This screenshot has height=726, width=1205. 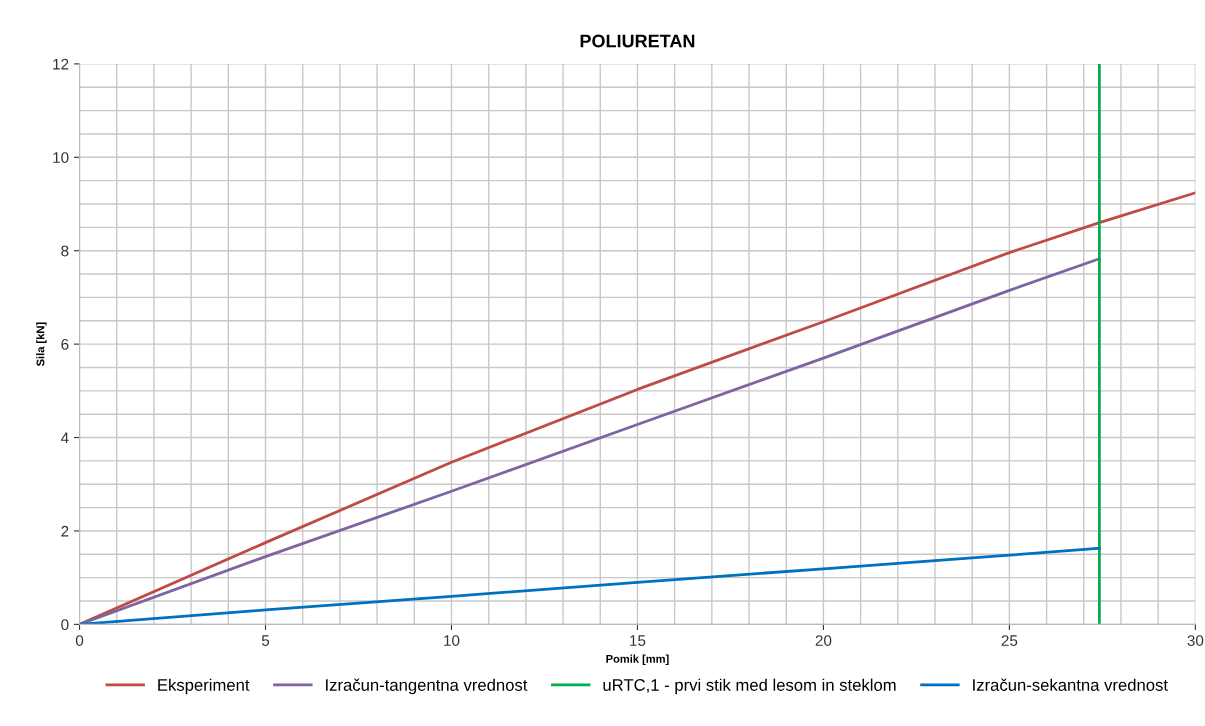 What do you see at coordinates (1195, 640) in the screenshot?
I see `x-tick-label: 30` at bounding box center [1195, 640].